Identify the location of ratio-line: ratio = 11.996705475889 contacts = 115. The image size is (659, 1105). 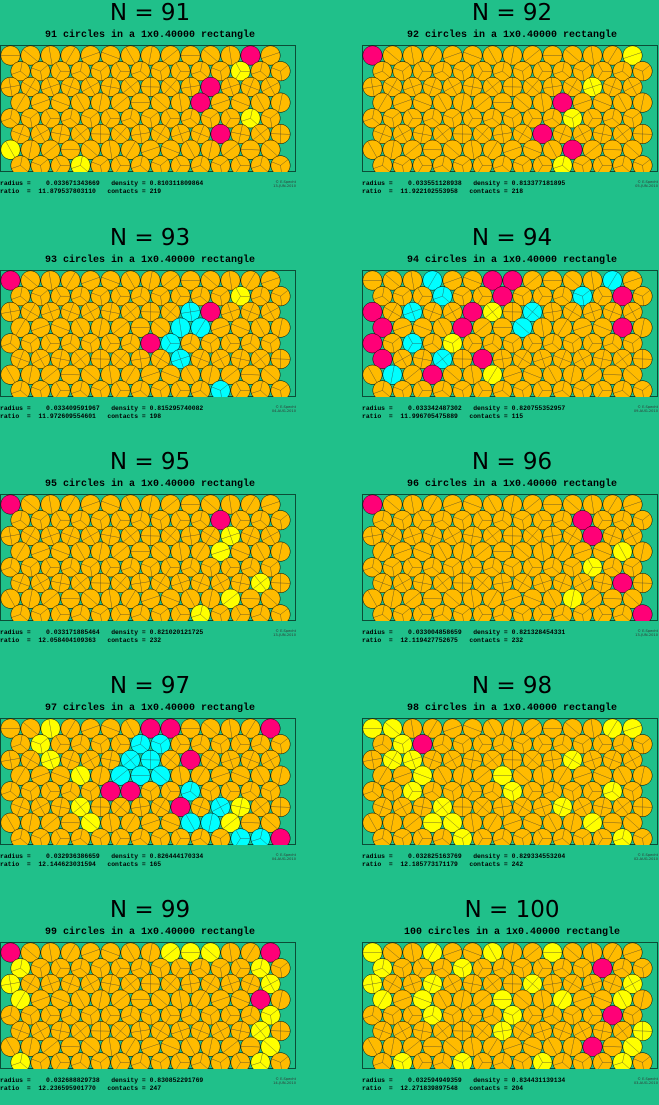
(510, 417).